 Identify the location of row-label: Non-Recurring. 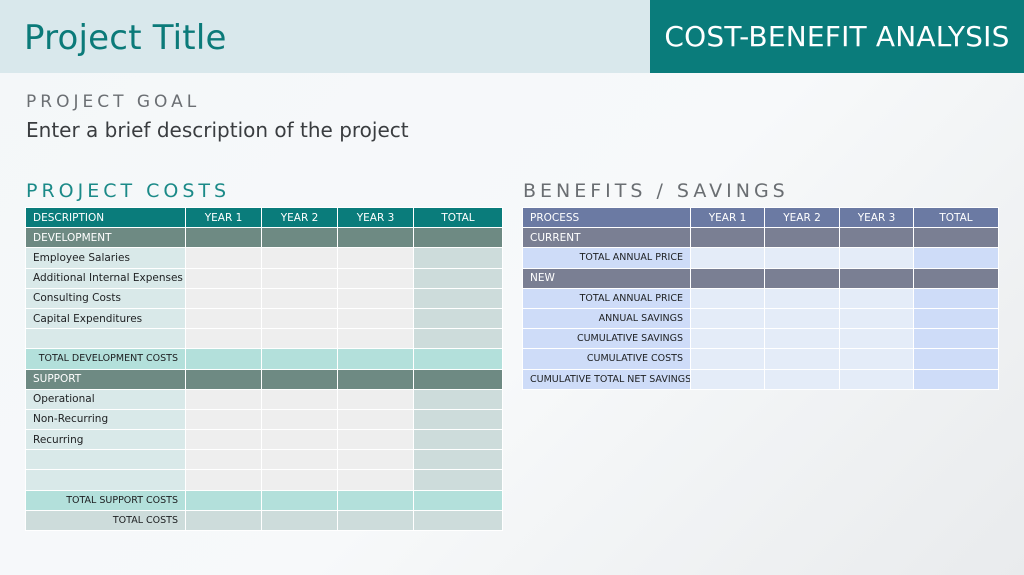
(105, 419).